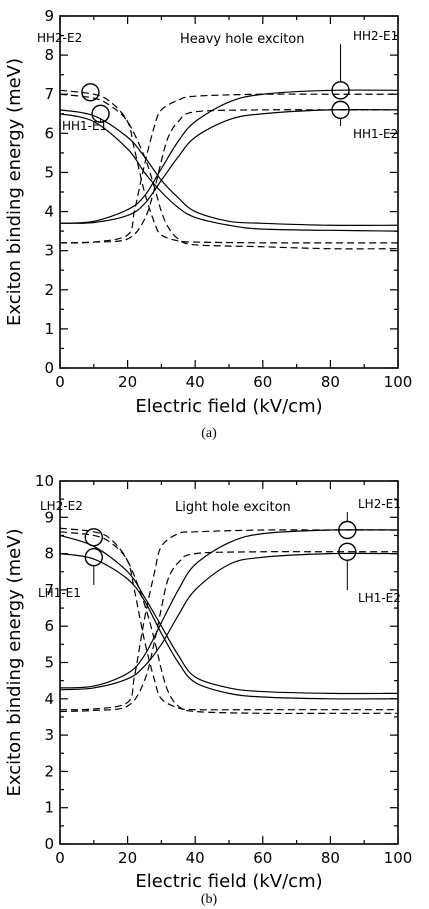 This screenshot has width=429, height=909. What do you see at coordinates (379, 598) in the screenshot?
I see `annotation-label: LH1-E2` at bounding box center [379, 598].